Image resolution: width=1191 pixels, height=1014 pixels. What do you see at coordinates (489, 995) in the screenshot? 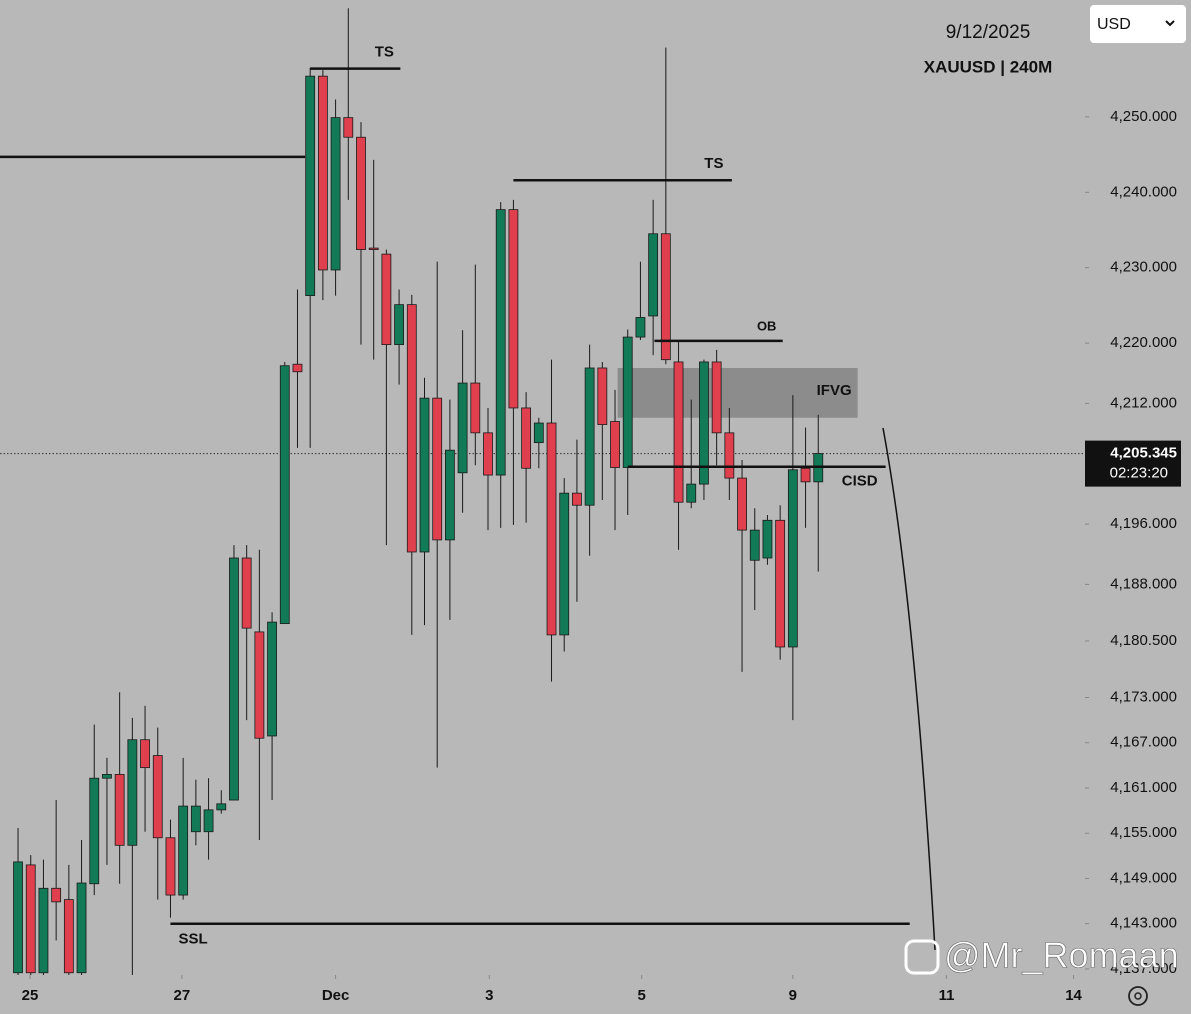
I see `x-tick-label: 3` at bounding box center [489, 995].